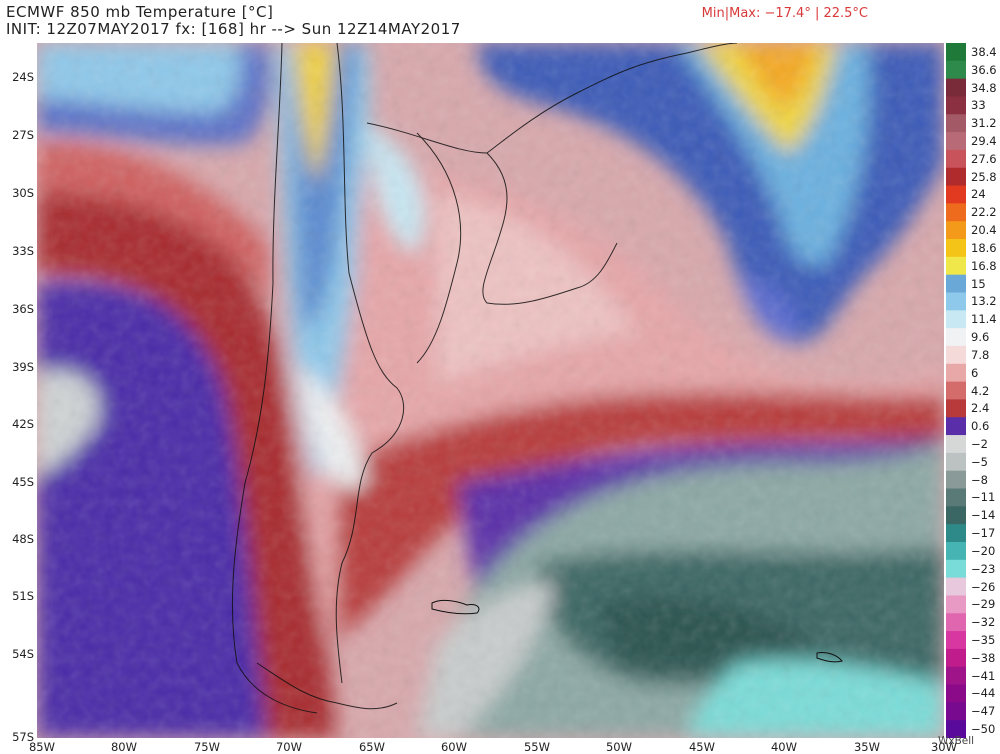  Describe the element at coordinates (983, 568) in the screenshot. I see `color-scale-label: −23` at that location.